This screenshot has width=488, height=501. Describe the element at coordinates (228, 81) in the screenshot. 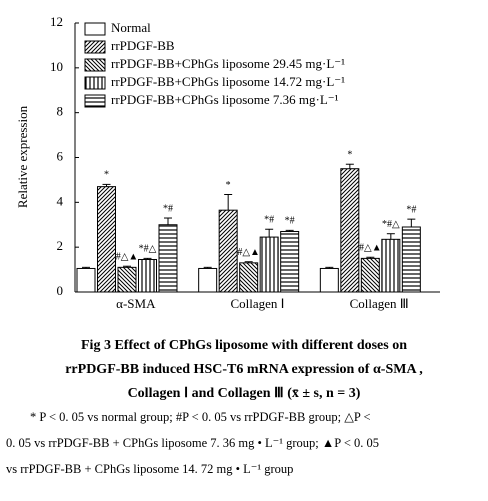

I see `legend-label: rrPDGF-BB+CPhGs liposome 14.72 mg·L⁻¹` at that location.